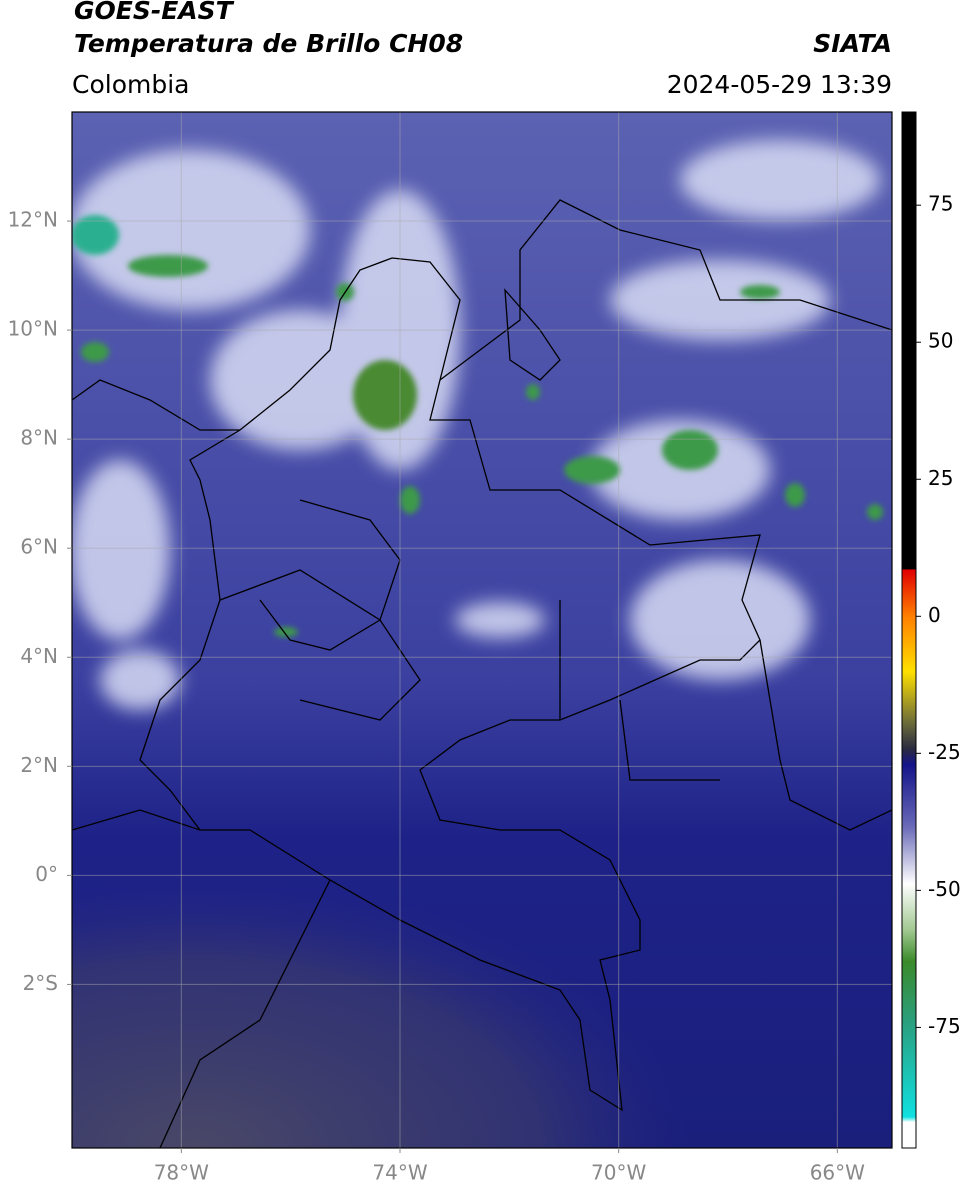 This screenshot has height=1194, width=966. Describe the element at coordinates (33, 329) in the screenshot. I see `y-tick-label: 10°N` at that location.